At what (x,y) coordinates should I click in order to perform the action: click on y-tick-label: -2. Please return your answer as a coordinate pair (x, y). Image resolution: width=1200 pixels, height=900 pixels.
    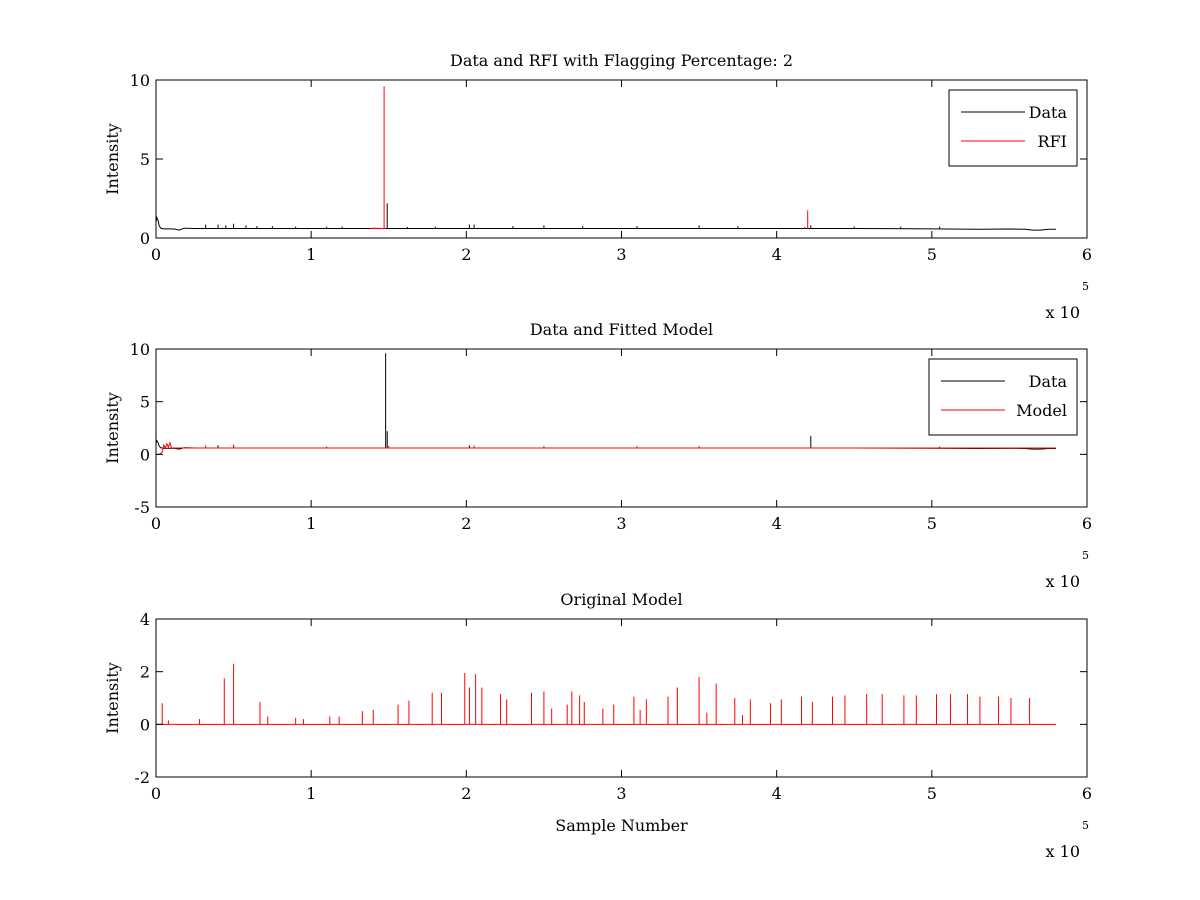
    Looking at the image, I should click on (142, 777).